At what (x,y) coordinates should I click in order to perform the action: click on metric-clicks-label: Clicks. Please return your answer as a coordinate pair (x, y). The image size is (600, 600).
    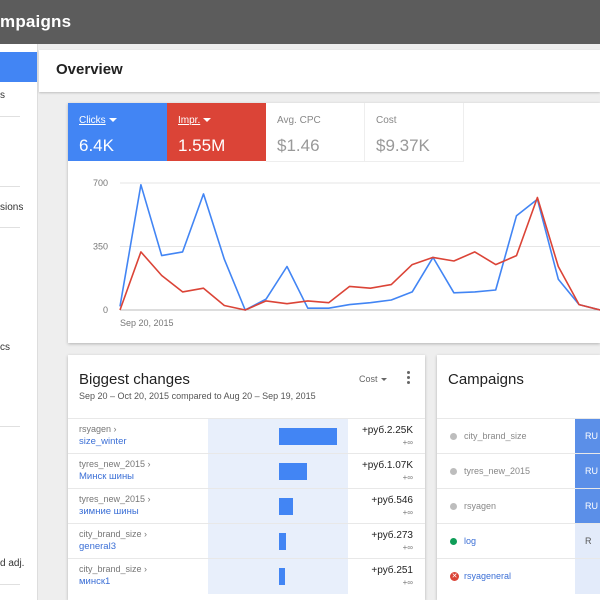
    Looking at the image, I should click on (92, 120).